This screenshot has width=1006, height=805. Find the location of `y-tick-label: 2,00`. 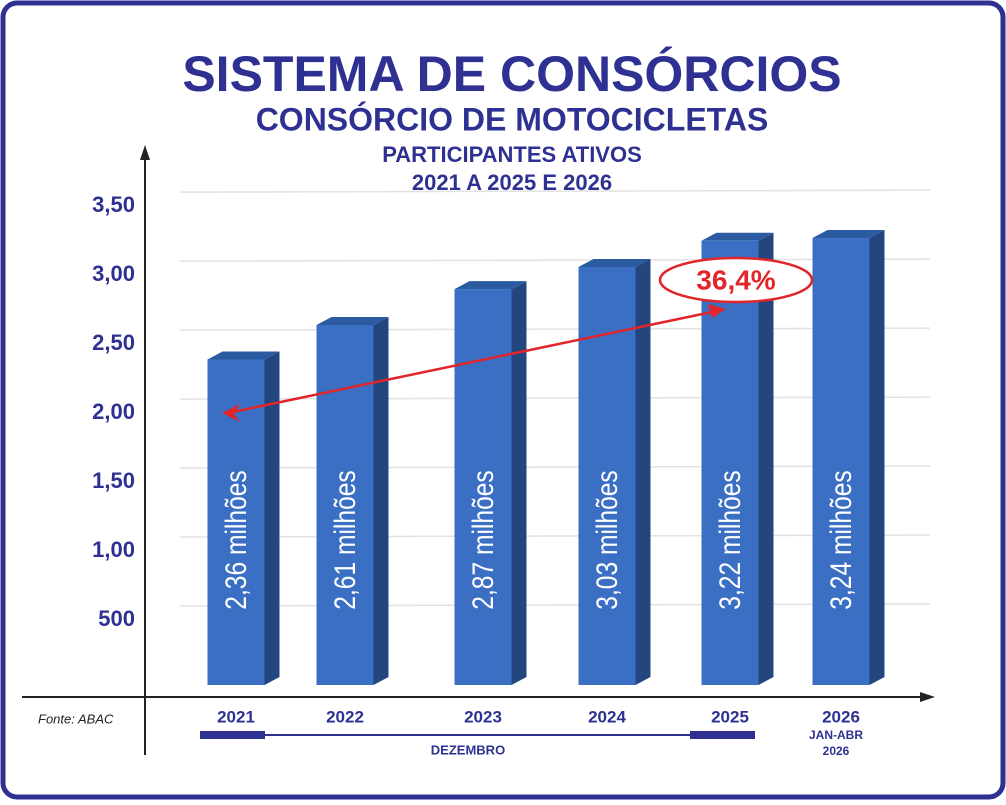

y-tick-label: 2,00 is located at coordinates (113, 411).